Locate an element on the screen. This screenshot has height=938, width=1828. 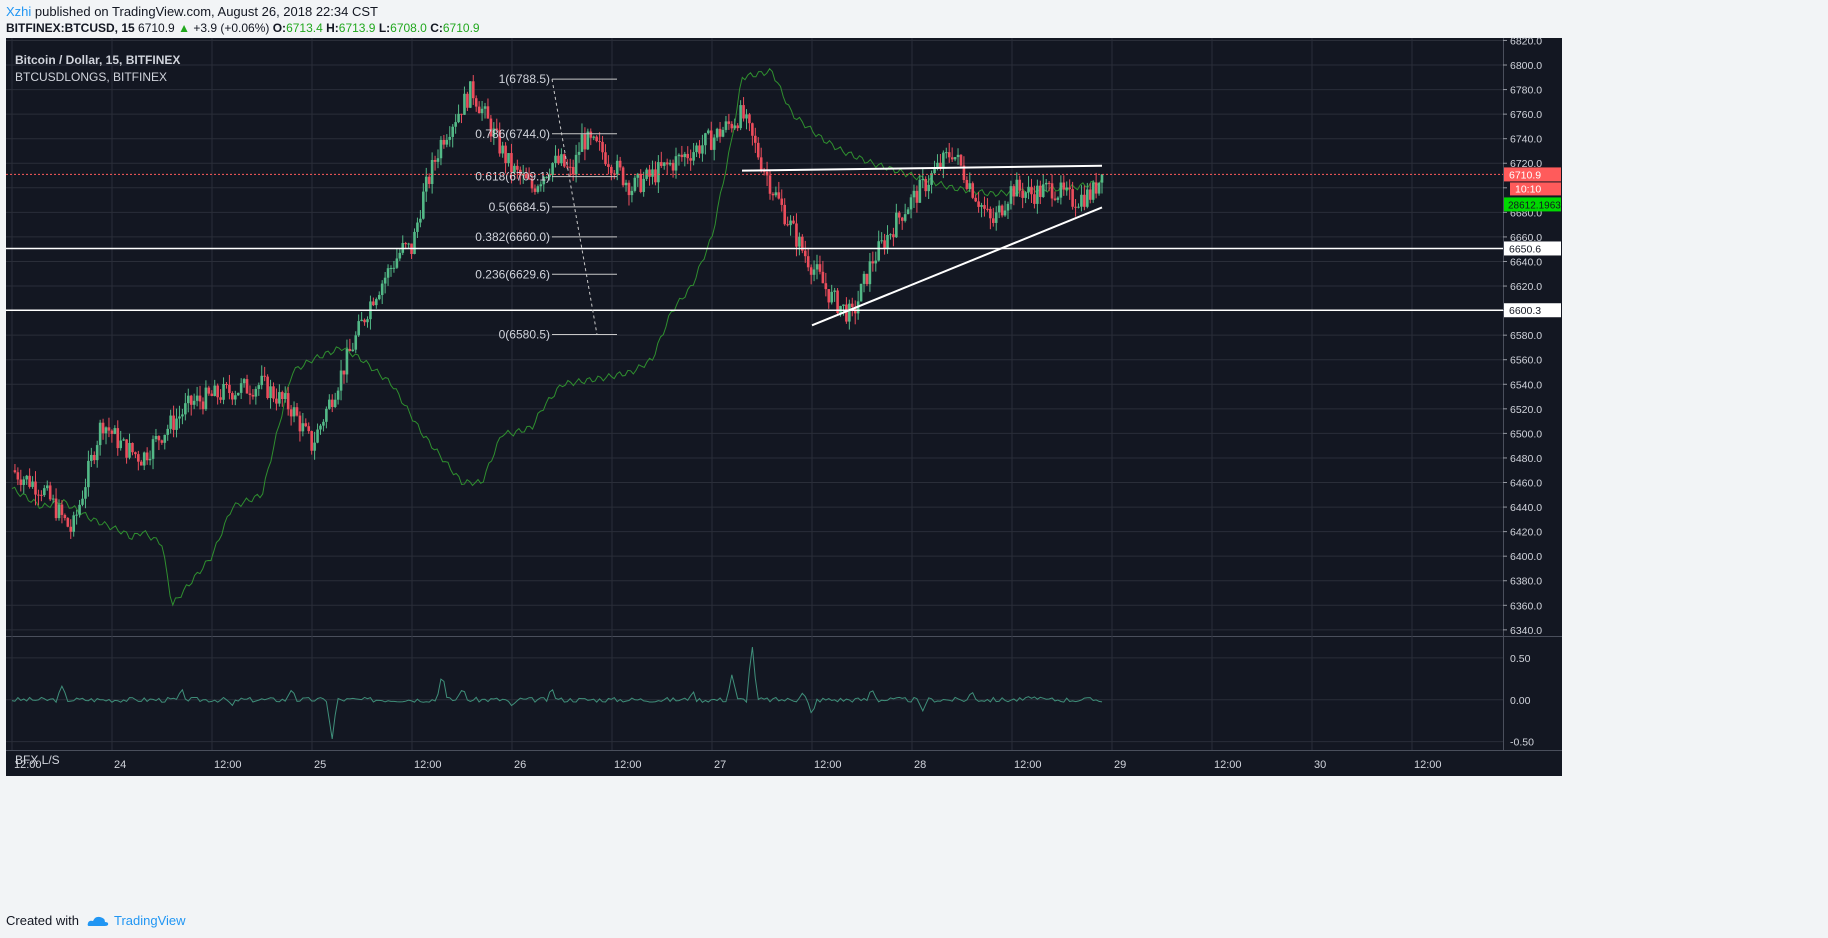
y-tick-label: 6380.0 is located at coordinates (1526, 582).